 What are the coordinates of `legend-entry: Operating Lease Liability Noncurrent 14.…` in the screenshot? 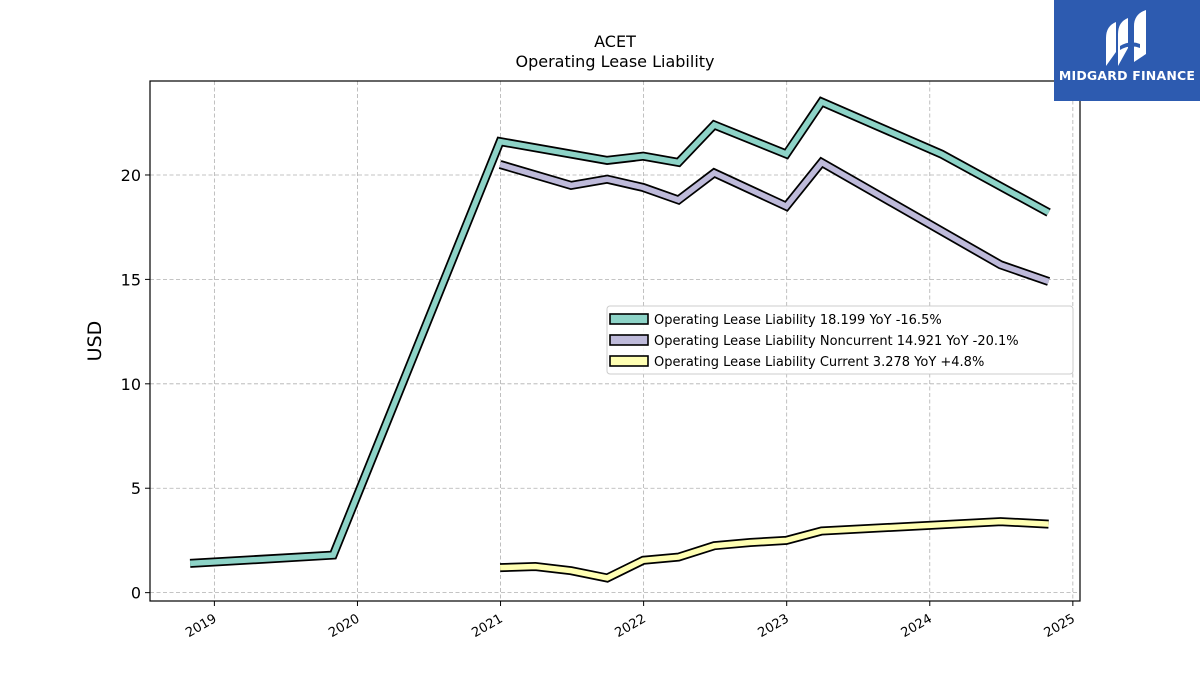 It's located at (836, 341).